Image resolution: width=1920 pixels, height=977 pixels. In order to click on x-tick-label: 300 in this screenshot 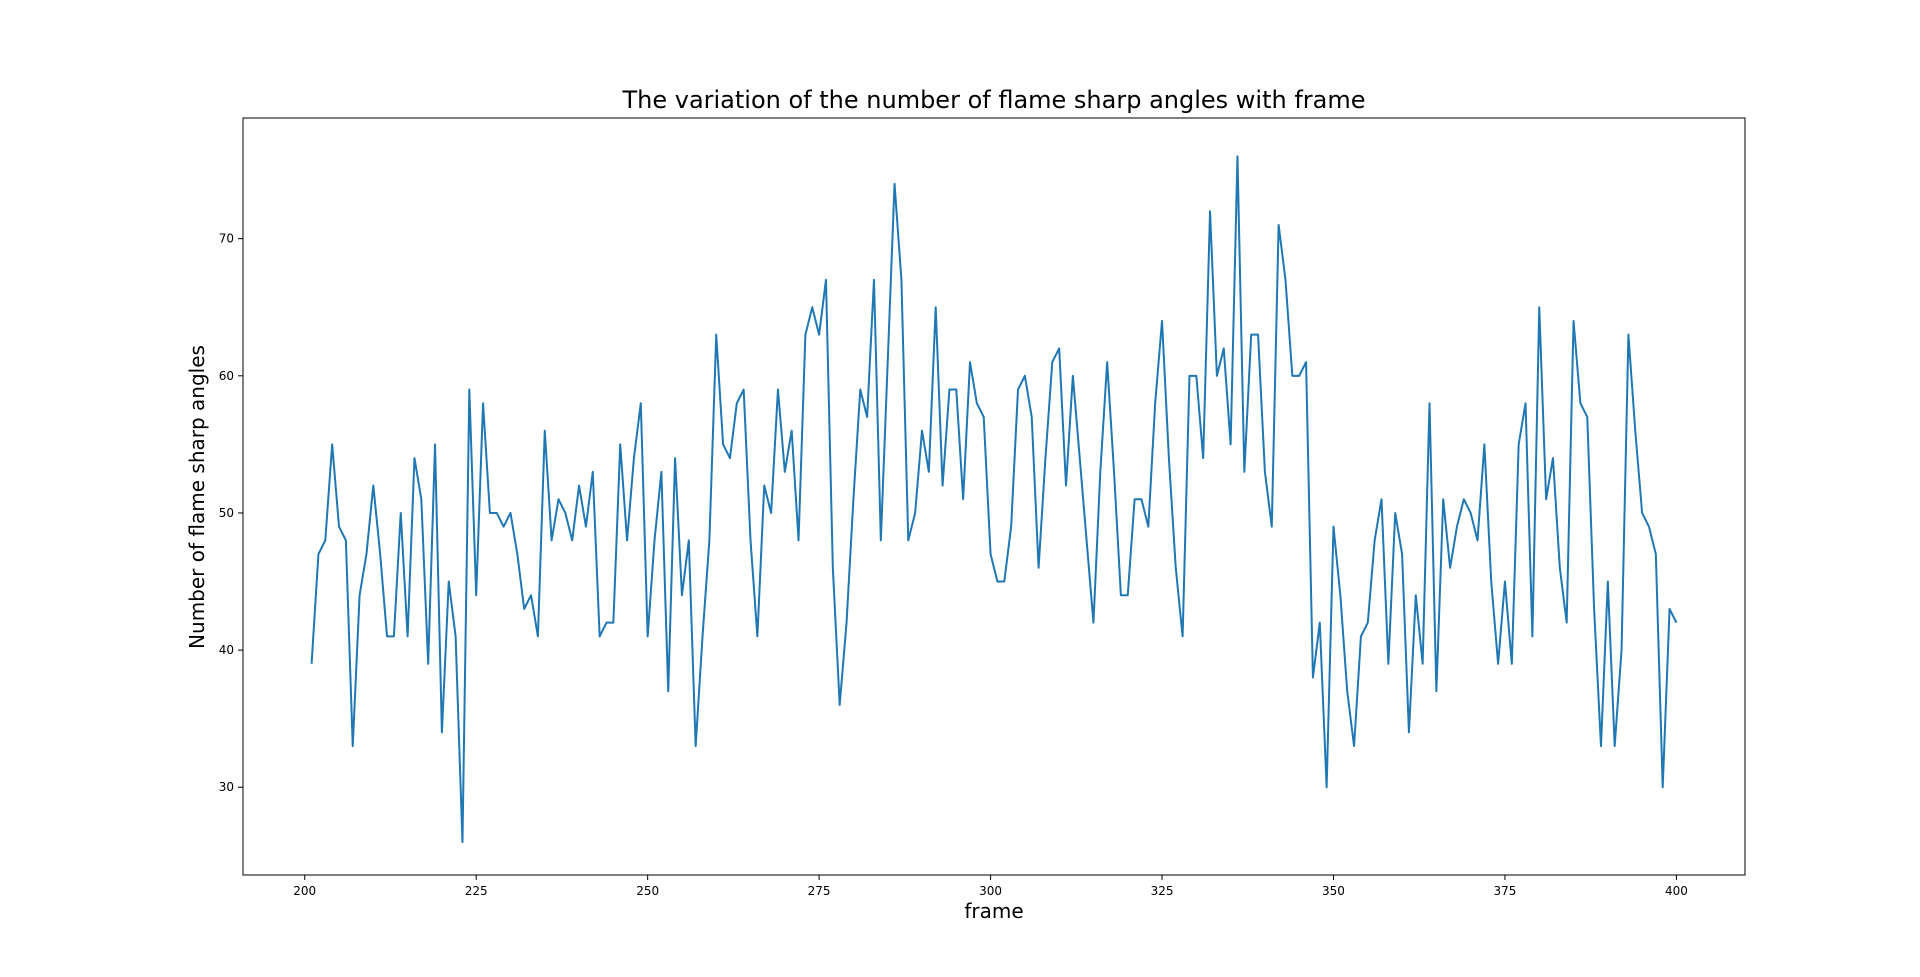, I will do `click(990, 891)`.